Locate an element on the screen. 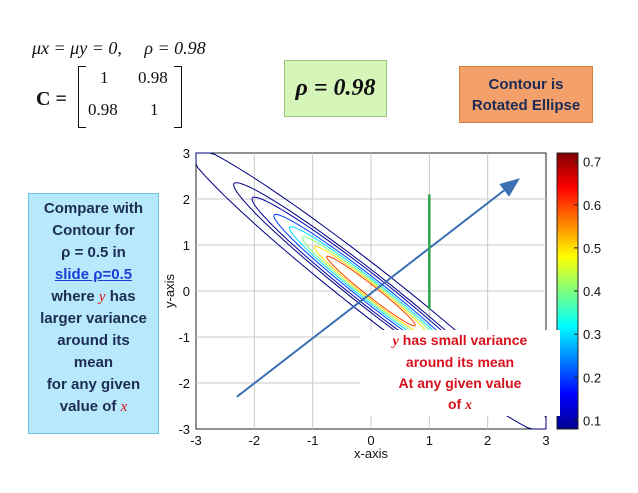 Image resolution: width=638 pixels, height=493 pixels. contour-line is located at coordinates (371, 291).